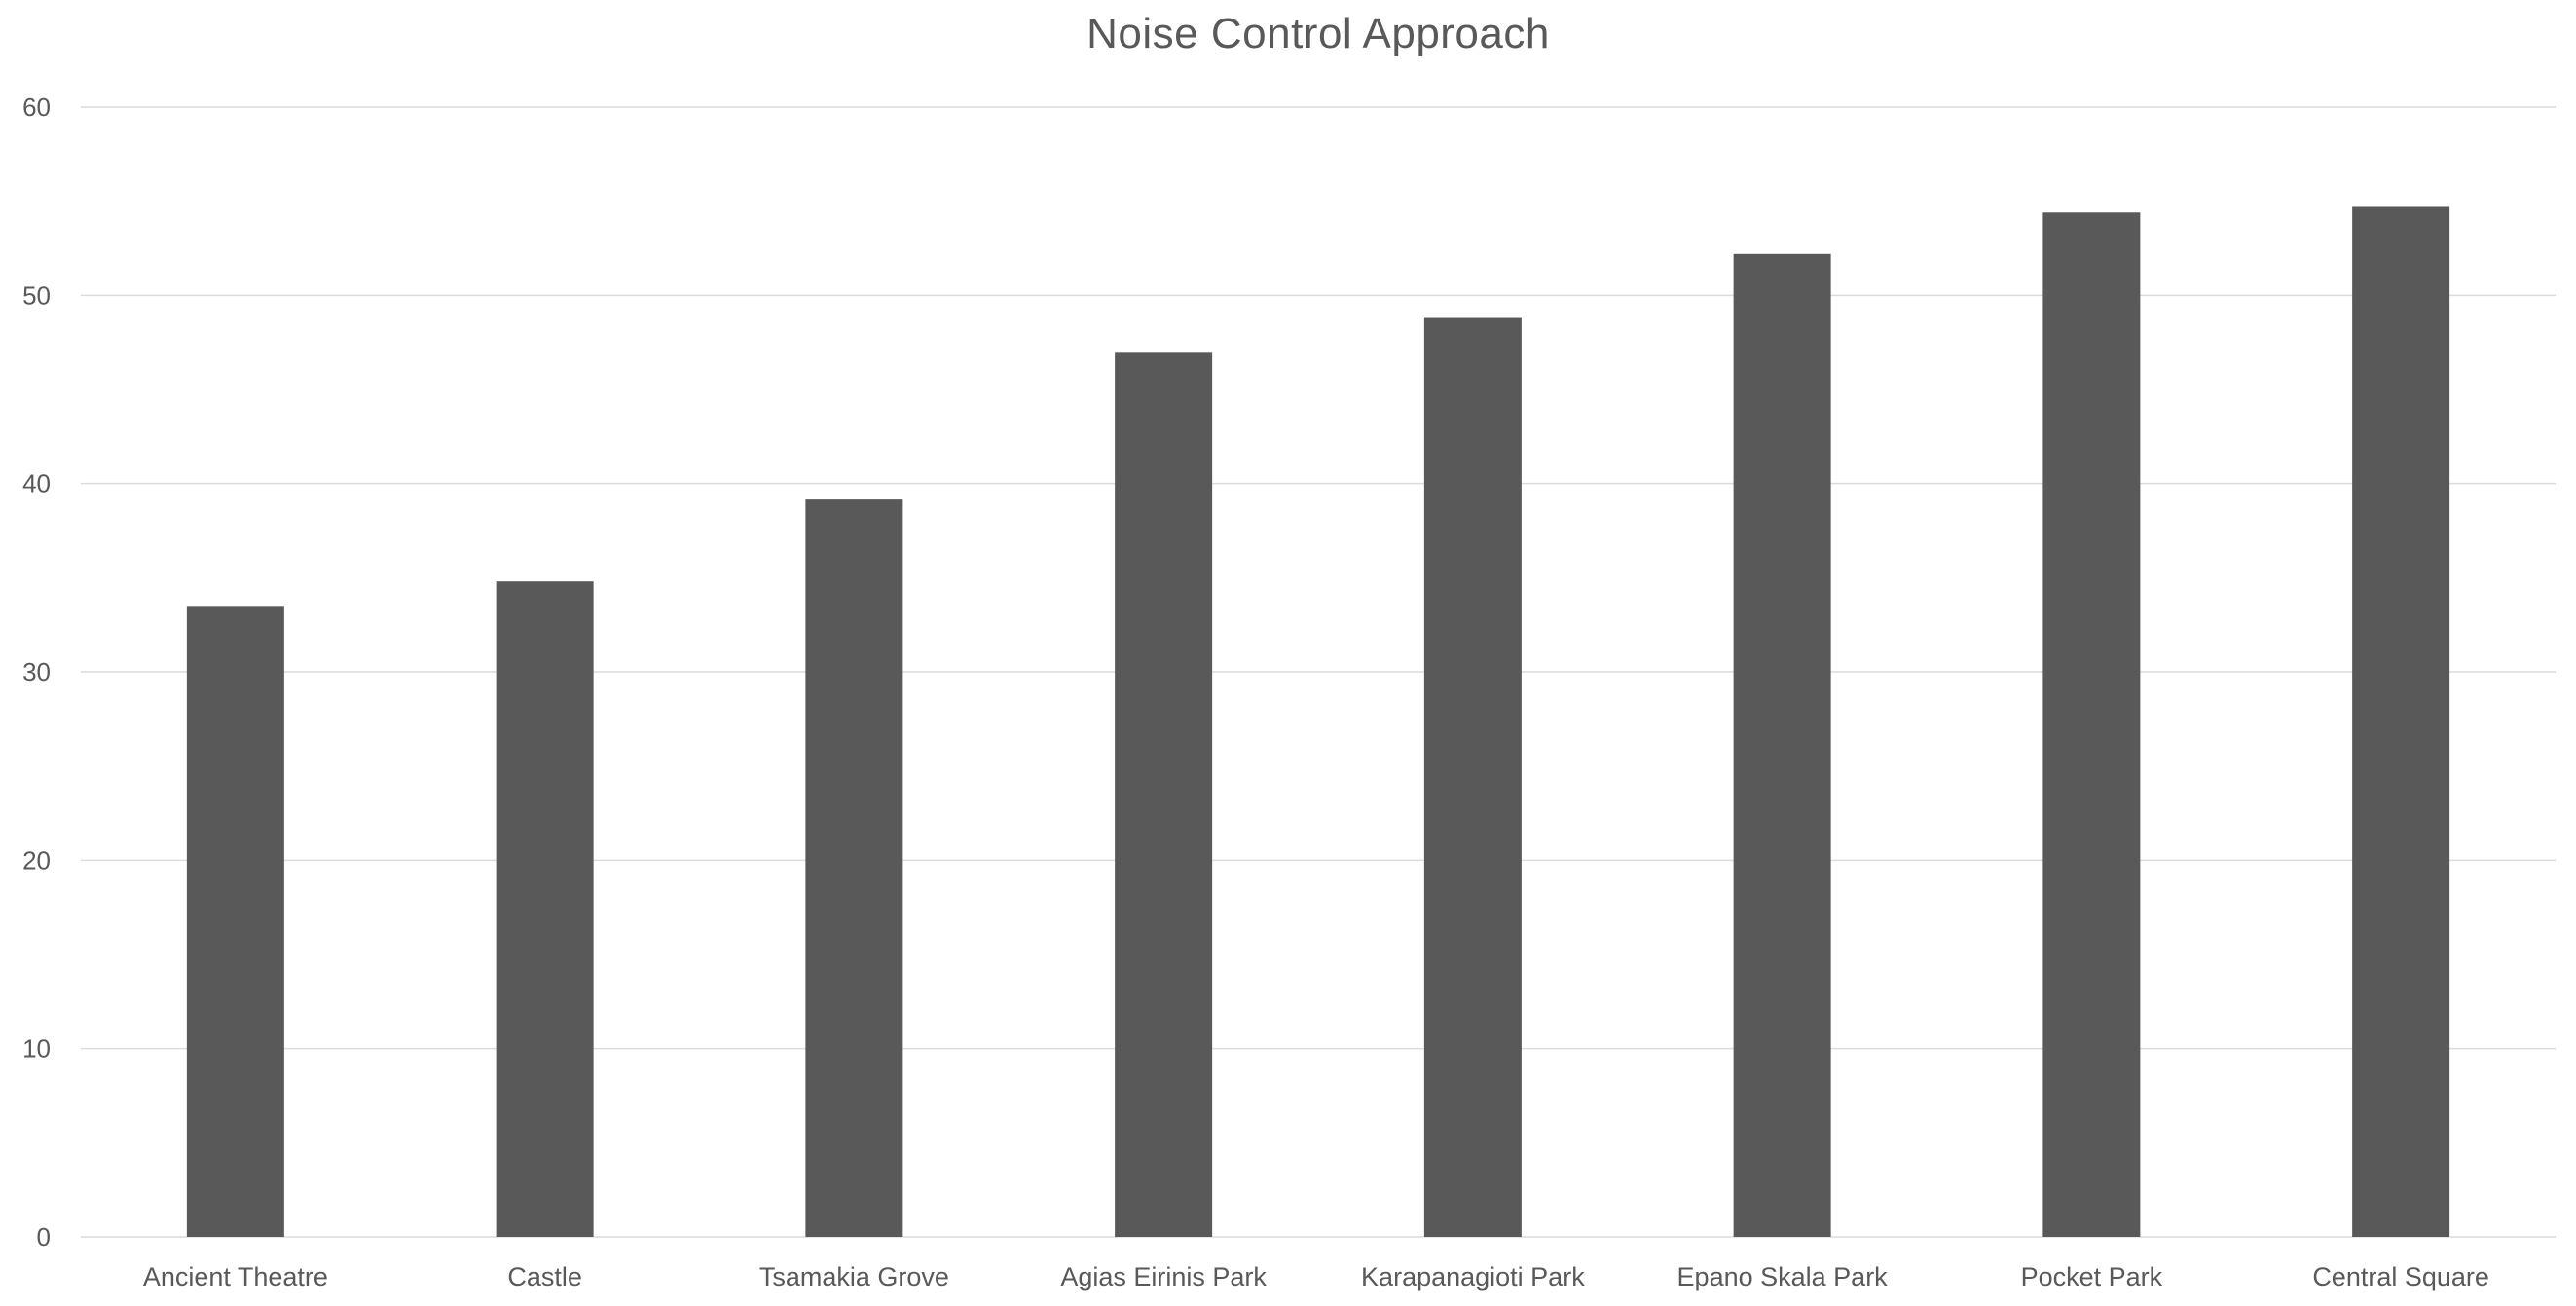 The height and width of the screenshot is (1306, 2576). Describe the element at coordinates (36, 860) in the screenshot. I see `y-axis-tick-label: 20` at that location.